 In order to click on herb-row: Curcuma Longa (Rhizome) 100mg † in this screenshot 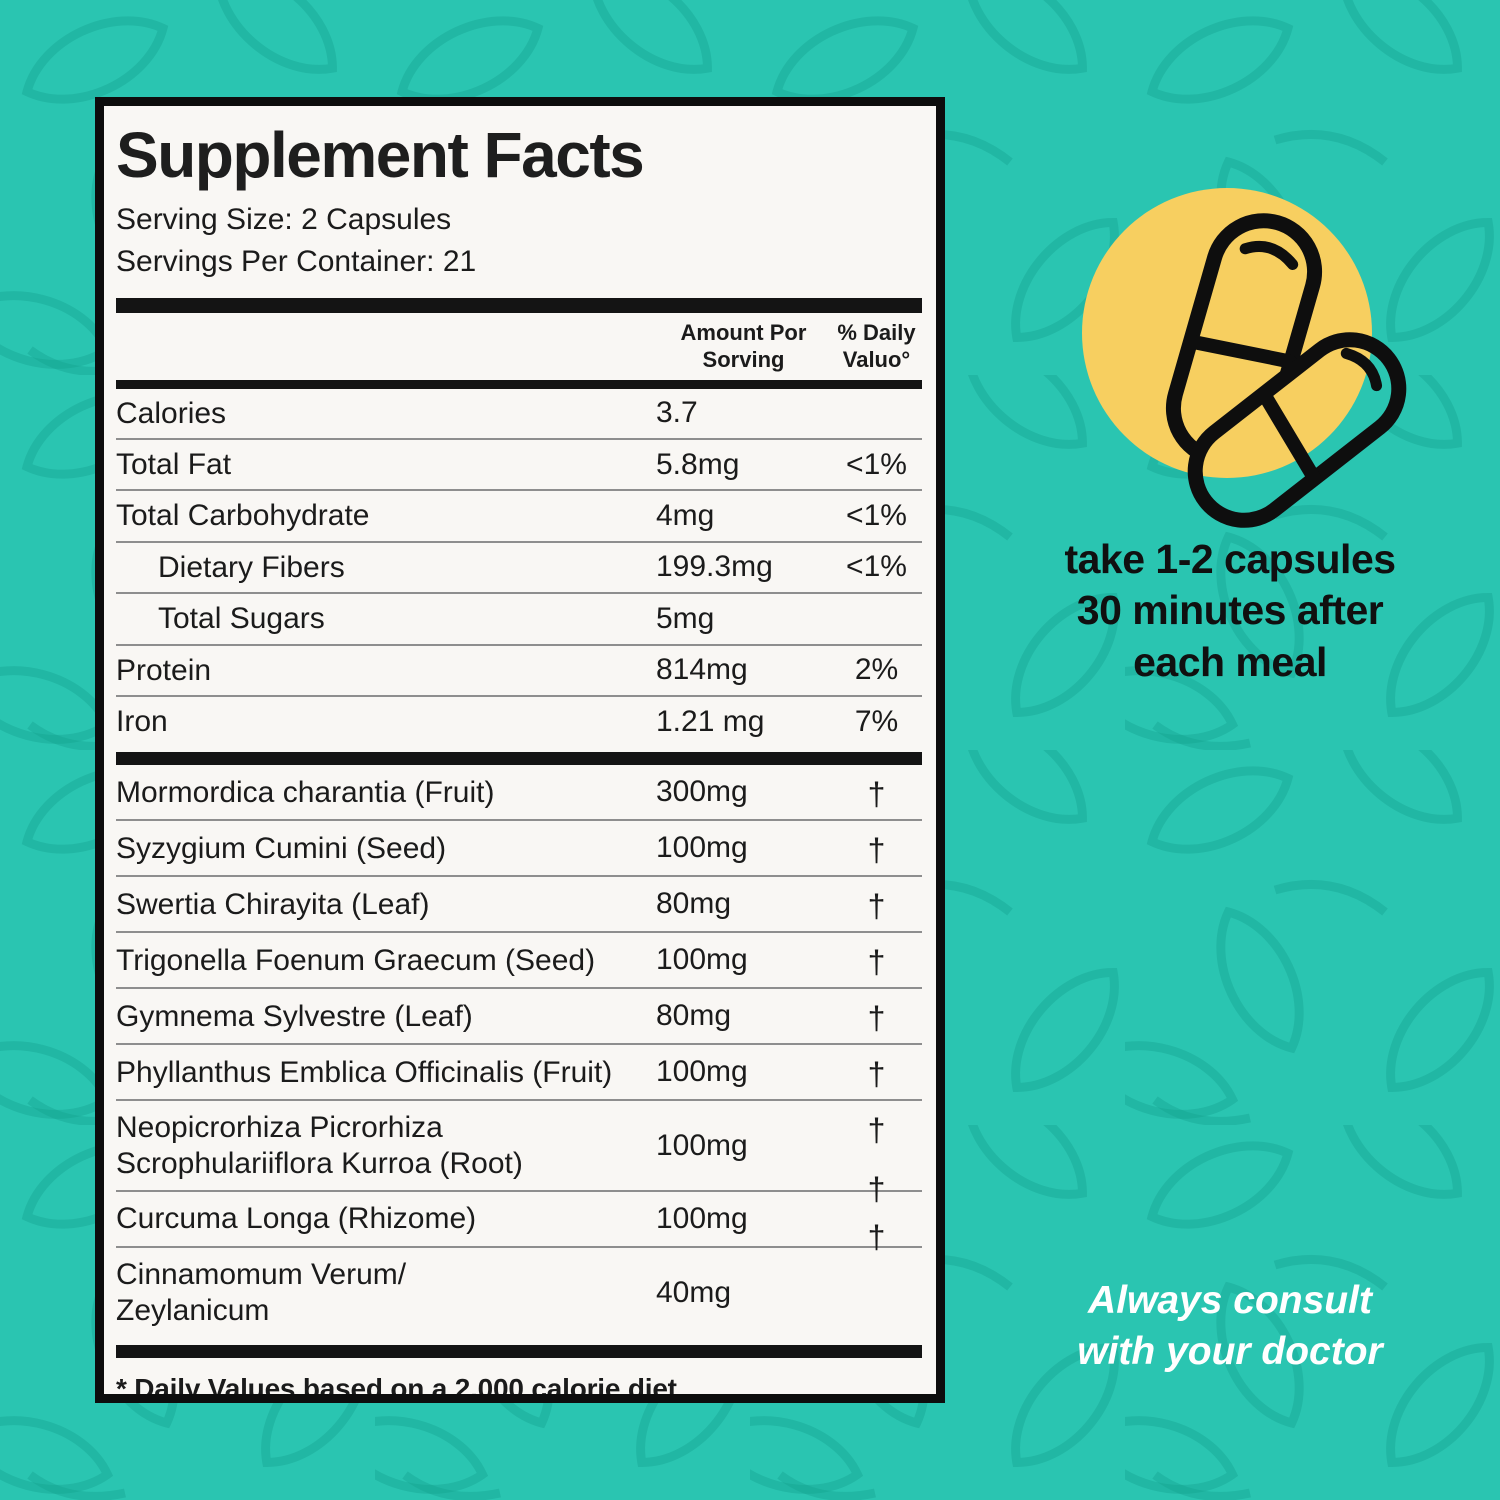, I will do `click(519, 1209)`.